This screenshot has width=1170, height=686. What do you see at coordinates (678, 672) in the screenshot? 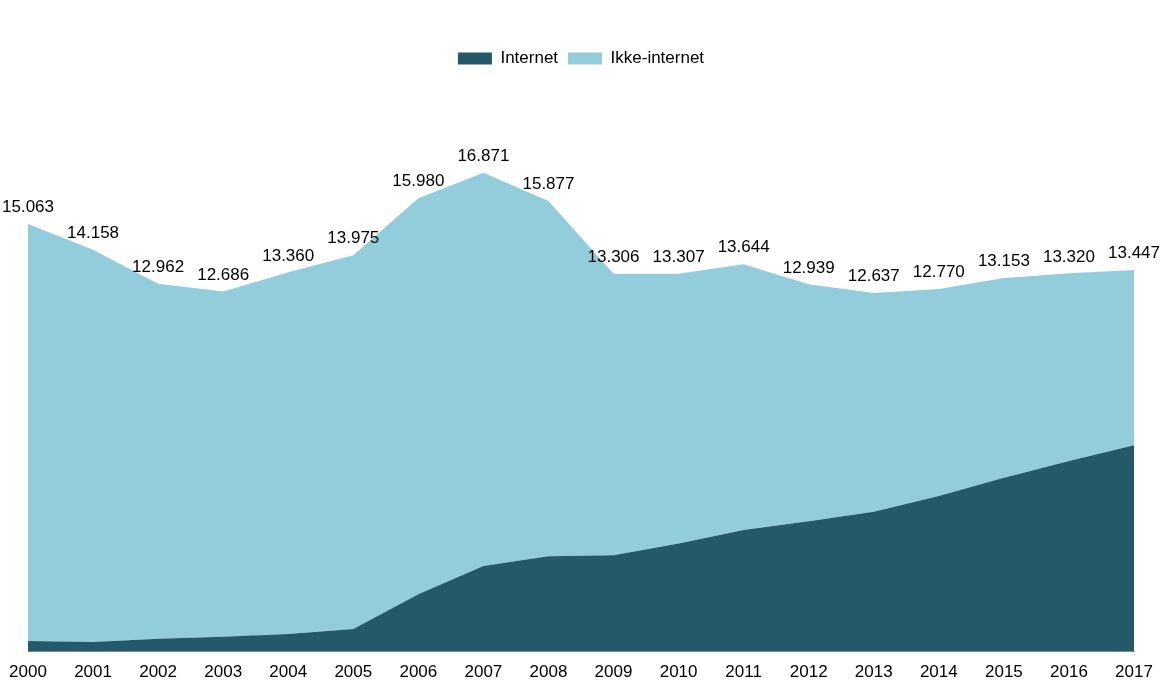
I see `x-tick-label: 2010` at bounding box center [678, 672].